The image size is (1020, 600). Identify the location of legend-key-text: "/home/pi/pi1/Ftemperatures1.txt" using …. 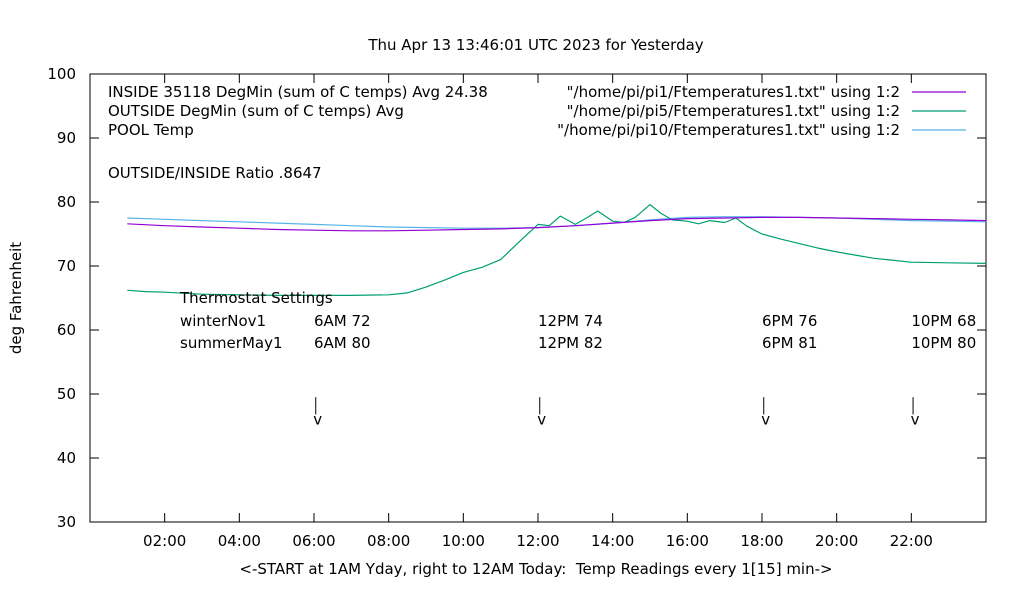
(733, 92).